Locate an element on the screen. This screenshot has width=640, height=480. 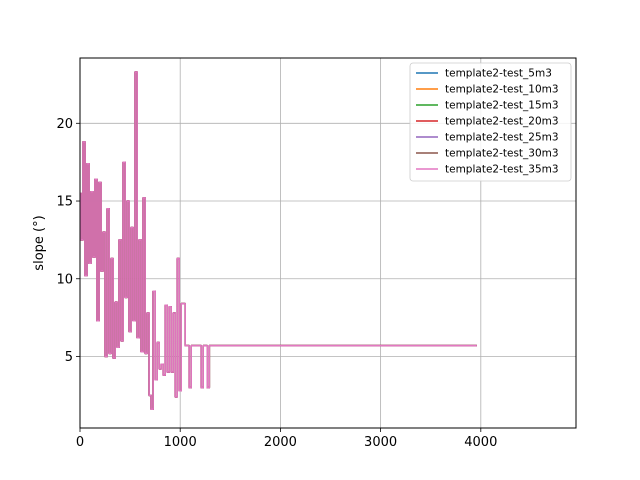
y-tick-label: 5 is located at coordinates (69, 357).